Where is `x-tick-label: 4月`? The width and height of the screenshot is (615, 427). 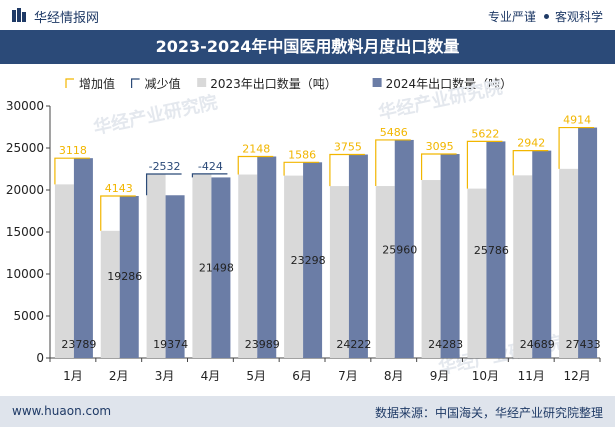 x-tick-label: 4月 is located at coordinates (211, 376).